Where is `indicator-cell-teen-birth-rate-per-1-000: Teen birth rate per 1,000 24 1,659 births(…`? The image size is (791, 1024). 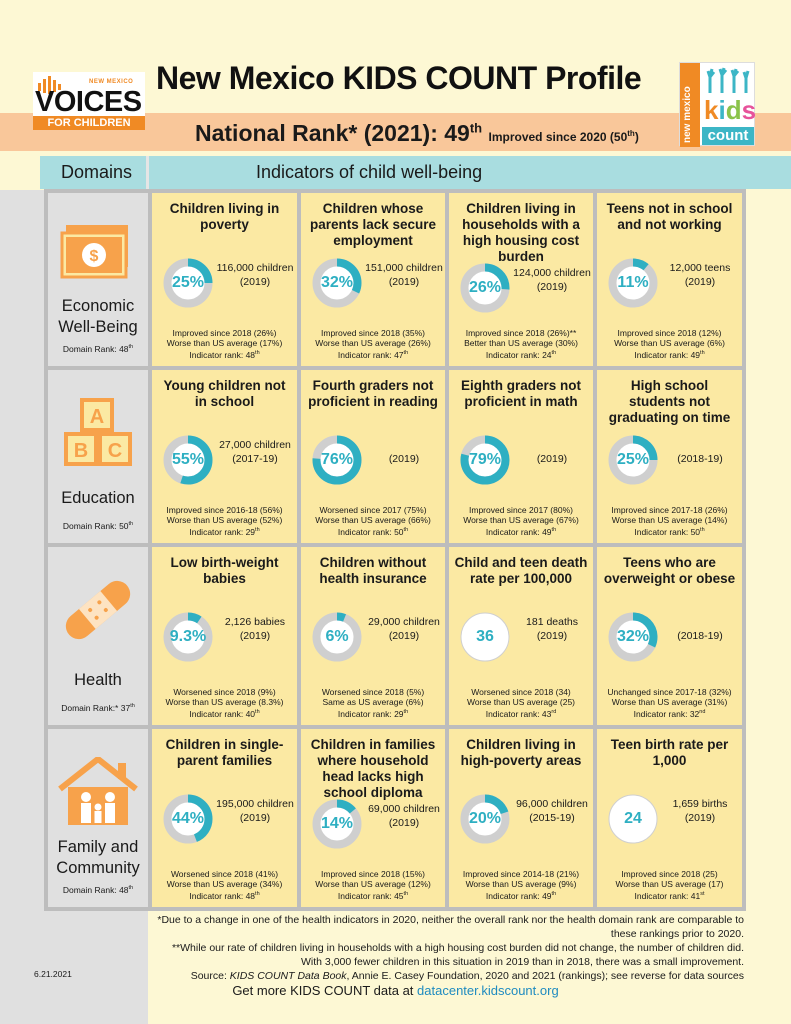 indicator-cell-teen-birth-rate-per-1-000: Teen birth rate per 1,000 24 1,659 births(… is located at coordinates (669, 818).